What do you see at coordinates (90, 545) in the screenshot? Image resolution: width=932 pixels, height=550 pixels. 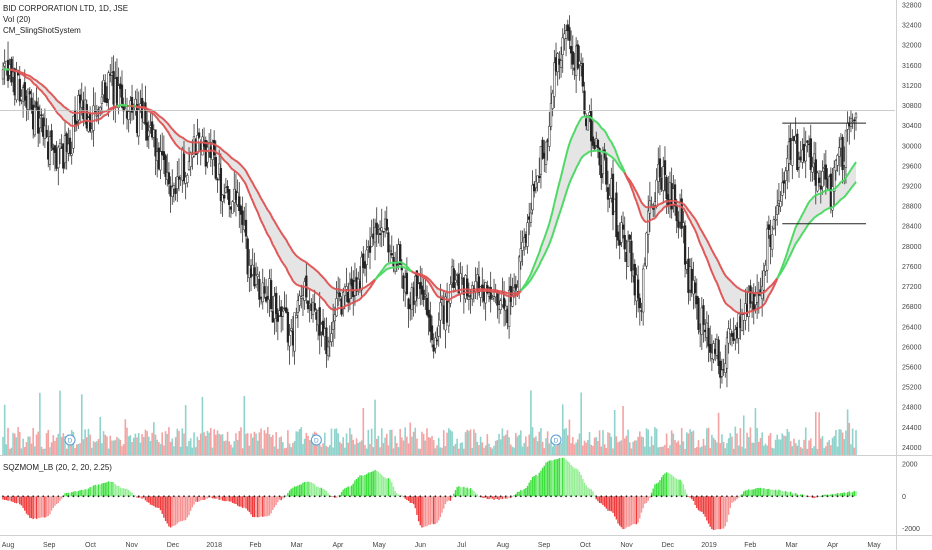 I see `time-tick-label: Oct` at bounding box center [90, 545].